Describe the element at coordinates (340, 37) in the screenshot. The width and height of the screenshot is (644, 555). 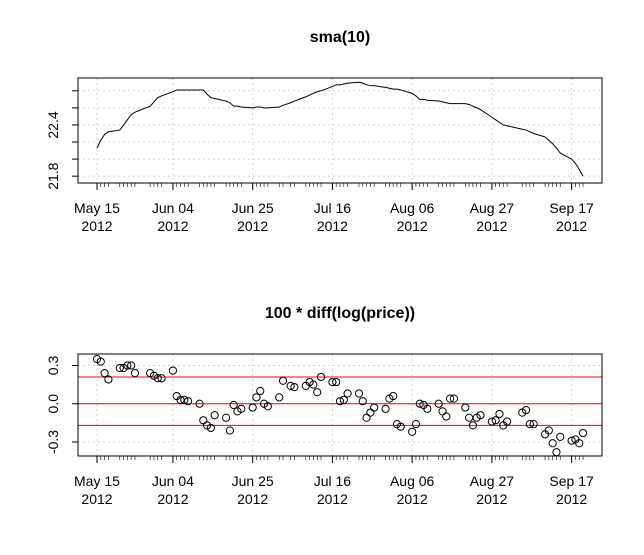
I see `chart-title: sma(10)` at that location.